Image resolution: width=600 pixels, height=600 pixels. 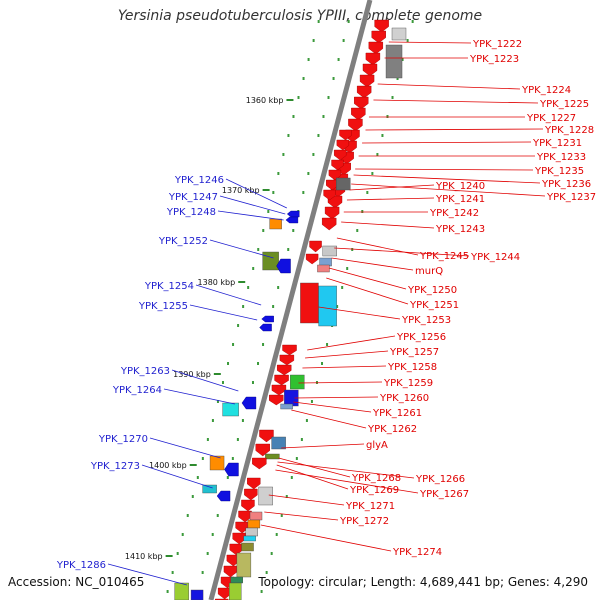 What do you see at coordinates (283, 266) in the screenshot?
I see `reverse-gene-arrow` at bounding box center [283, 266].